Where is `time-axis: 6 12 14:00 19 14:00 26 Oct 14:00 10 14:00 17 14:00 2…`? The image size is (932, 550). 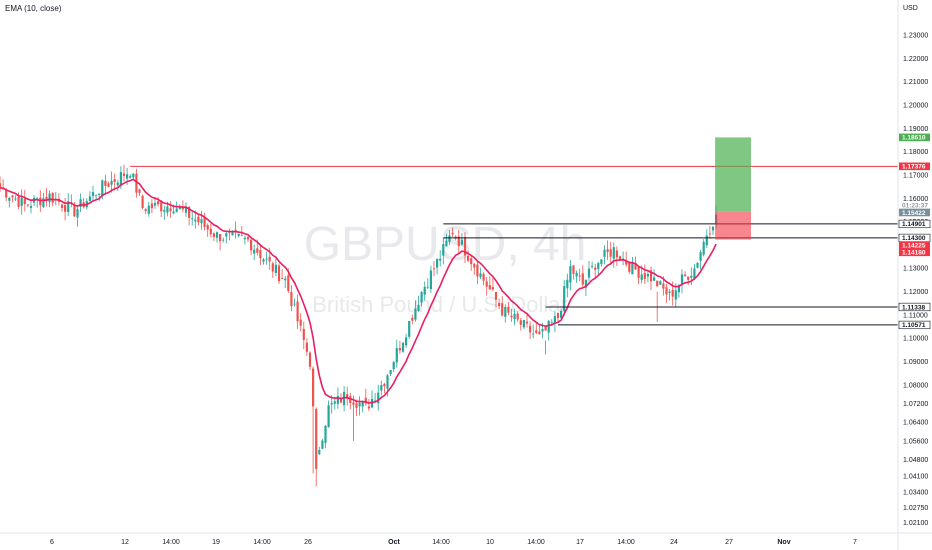
time-axis: 6 12 14:00 19 14:00 26 Oct 14:00 10 14:00 17 14:00 2… is located at coordinates (466, 539).